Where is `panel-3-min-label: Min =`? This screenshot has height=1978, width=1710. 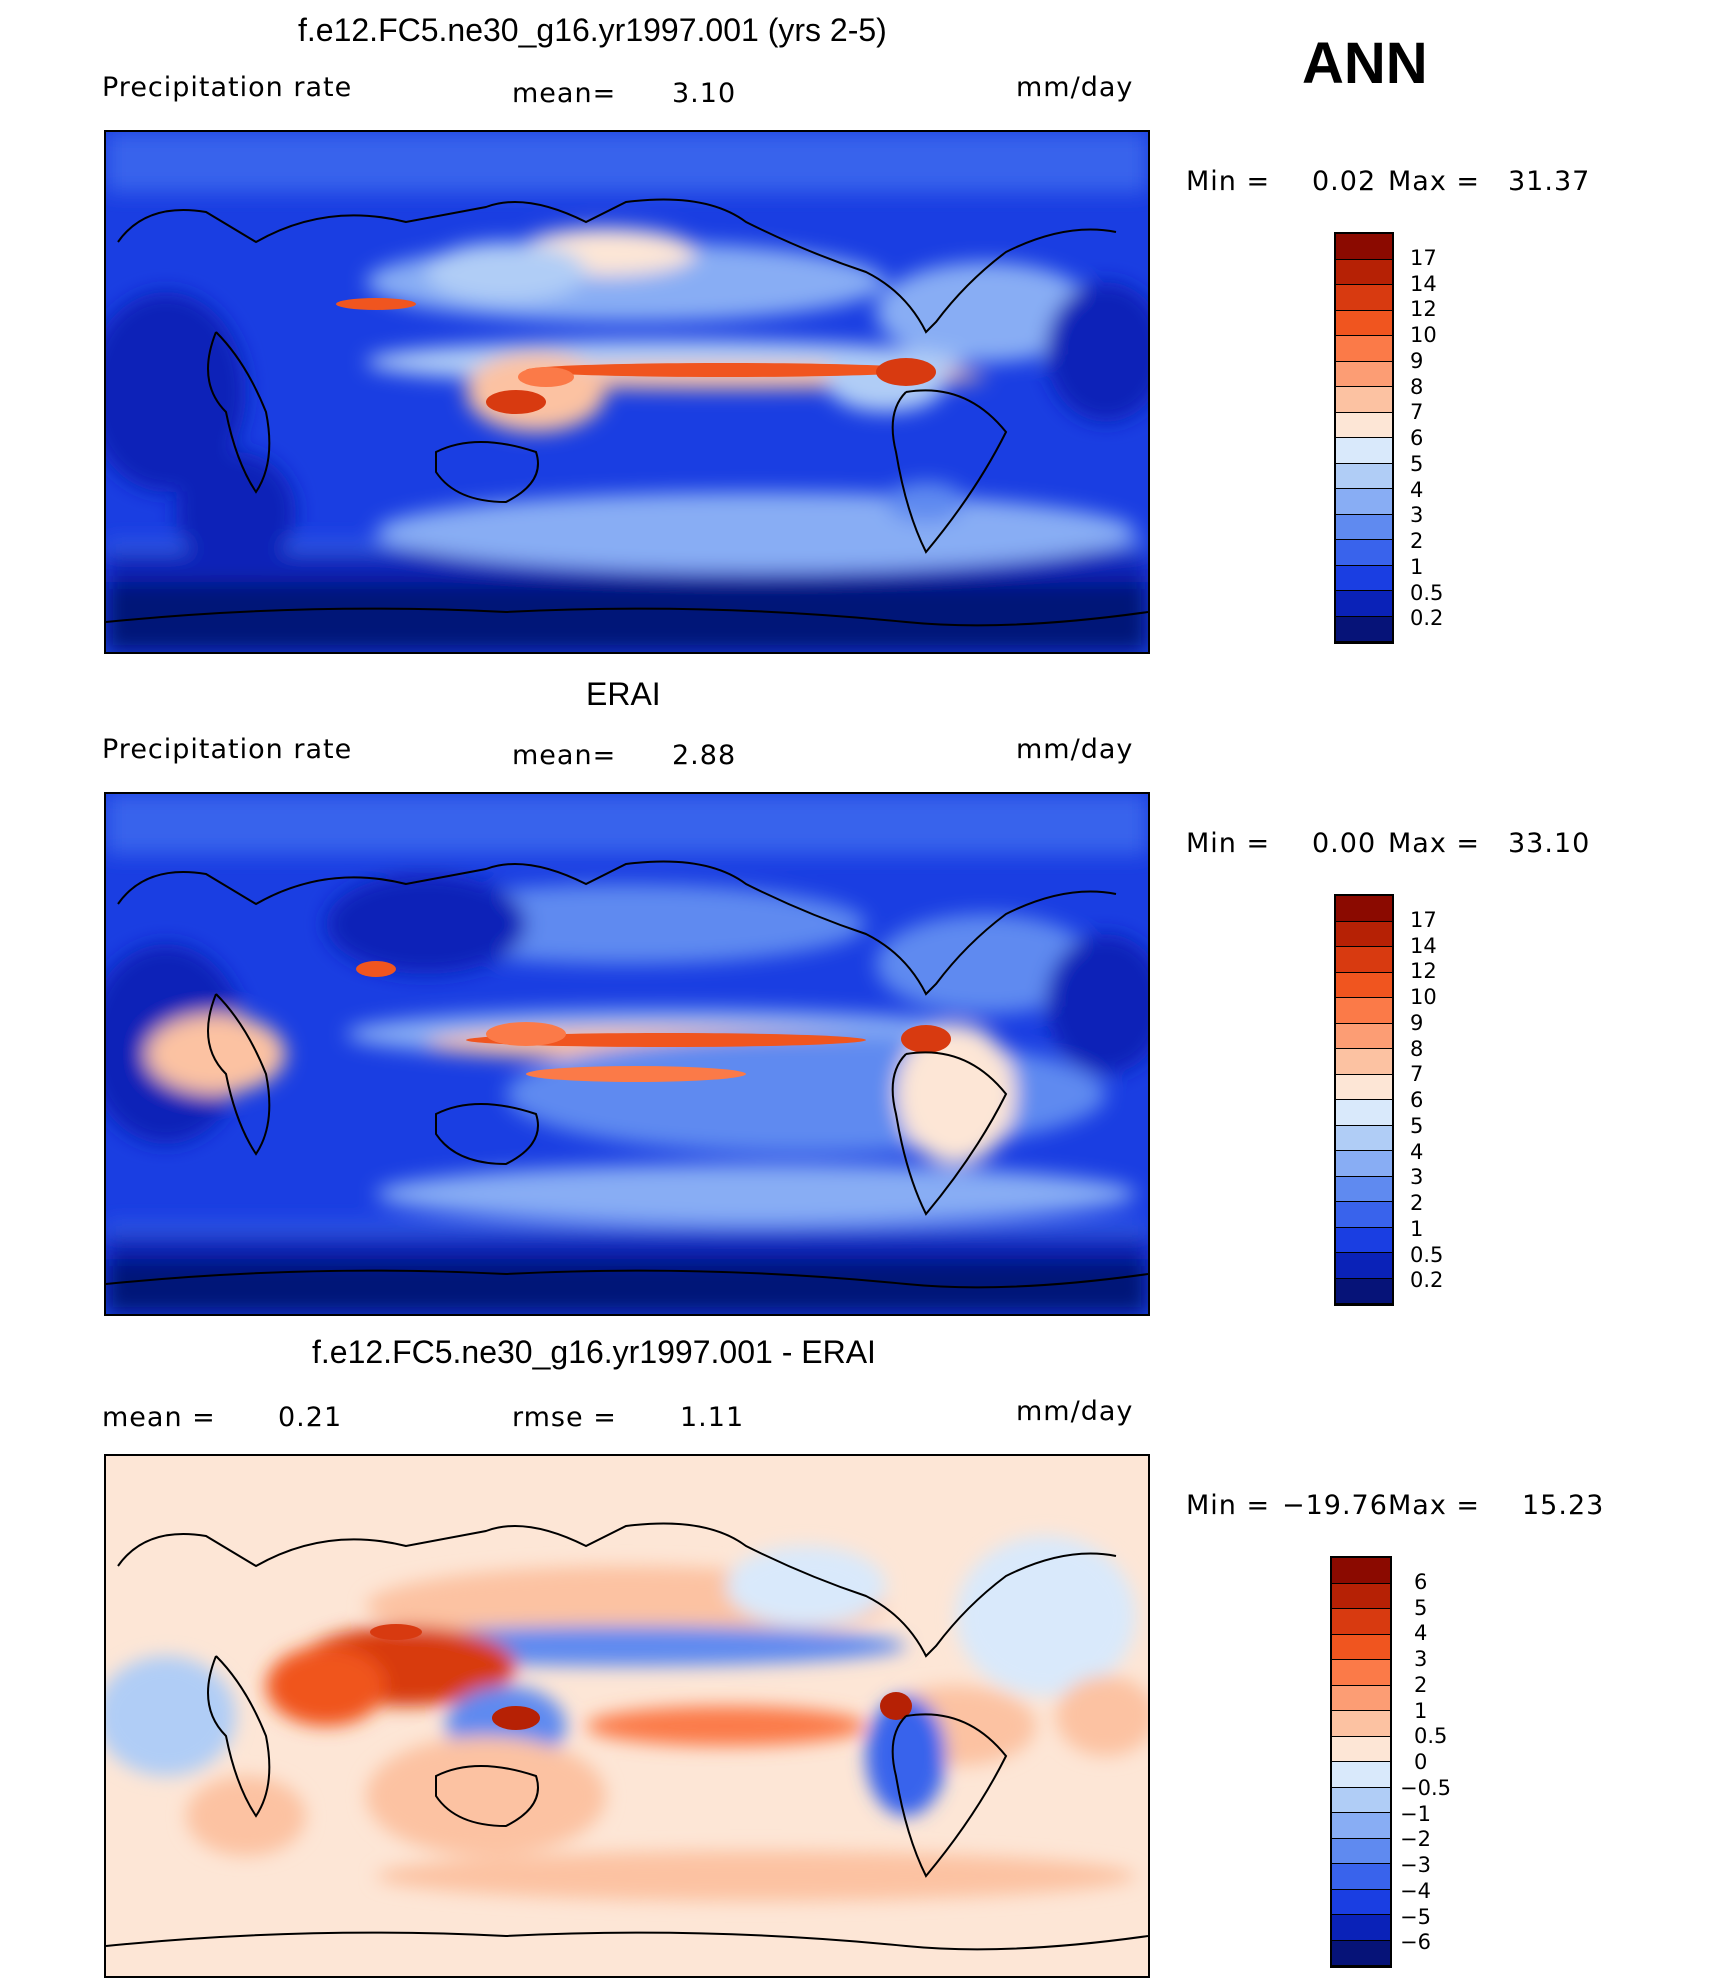
panel-3-min-label: Min = is located at coordinates (1228, 1505).